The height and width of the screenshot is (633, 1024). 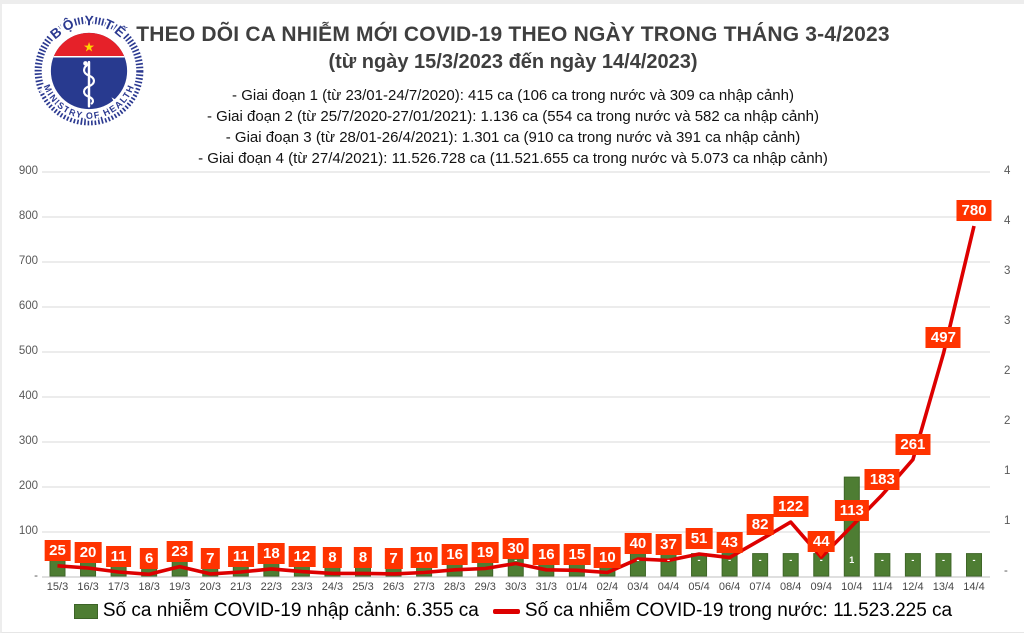 What do you see at coordinates (363, 587) in the screenshot?
I see `x-axis-tick-label: 25/3` at bounding box center [363, 587].